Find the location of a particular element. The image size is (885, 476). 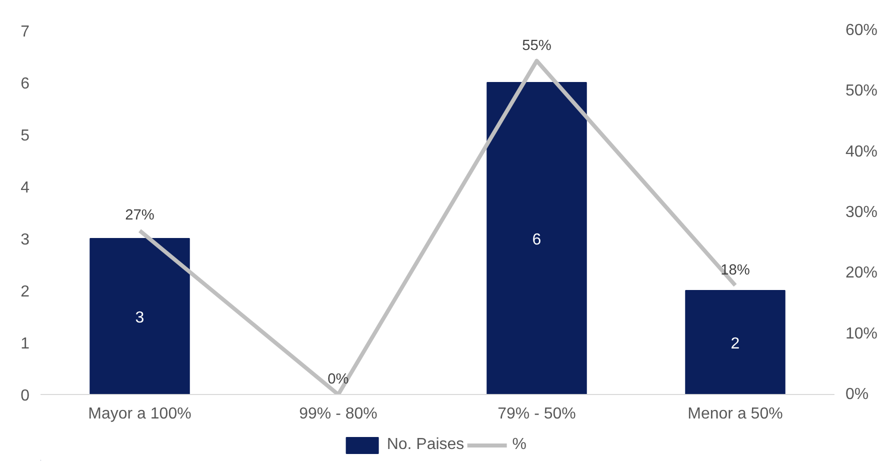

data-label: 2 is located at coordinates (735, 344).